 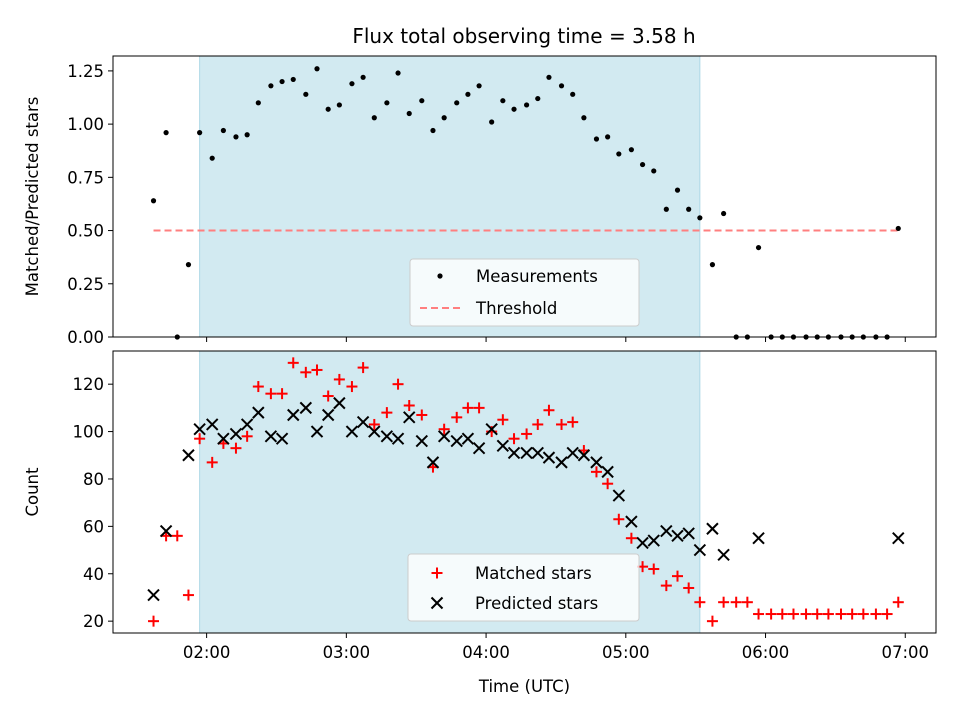 What do you see at coordinates (440, 276) in the screenshot?
I see `legend-measurement-marker` at bounding box center [440, 276].